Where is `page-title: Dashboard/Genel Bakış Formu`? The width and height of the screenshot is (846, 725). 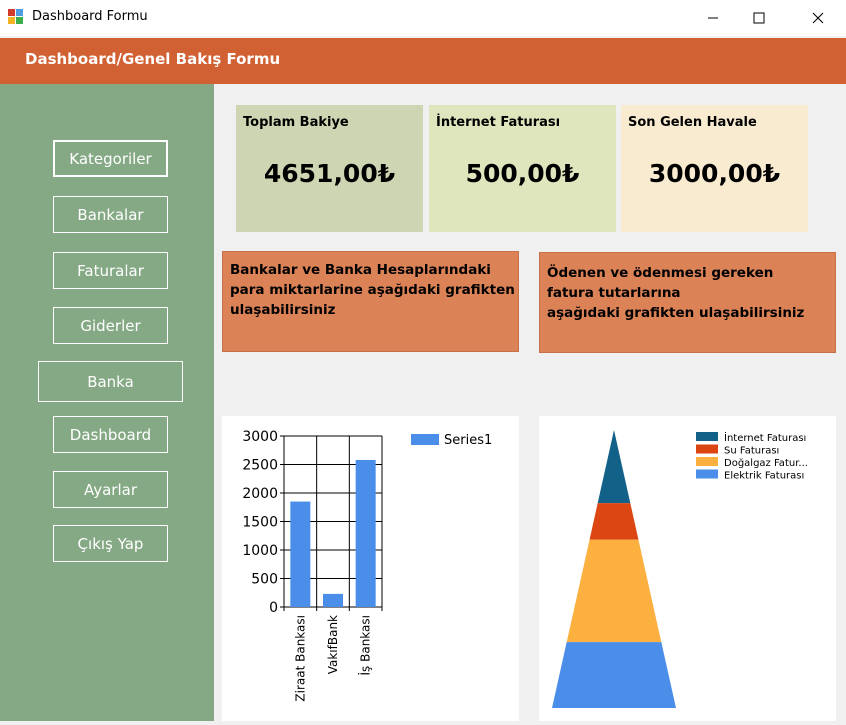 page-title: Dashboard/Genel Bakış Formu is located at coordinates (153, 59).